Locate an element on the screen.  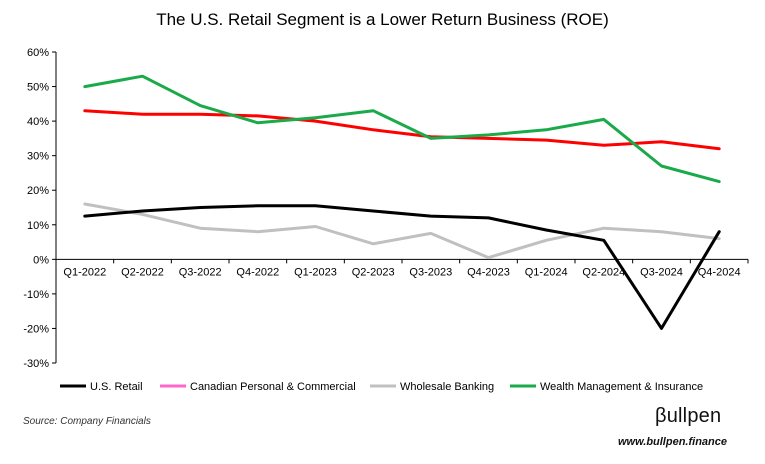
y-tick-label: -10% is located at coordinates (36, 295).